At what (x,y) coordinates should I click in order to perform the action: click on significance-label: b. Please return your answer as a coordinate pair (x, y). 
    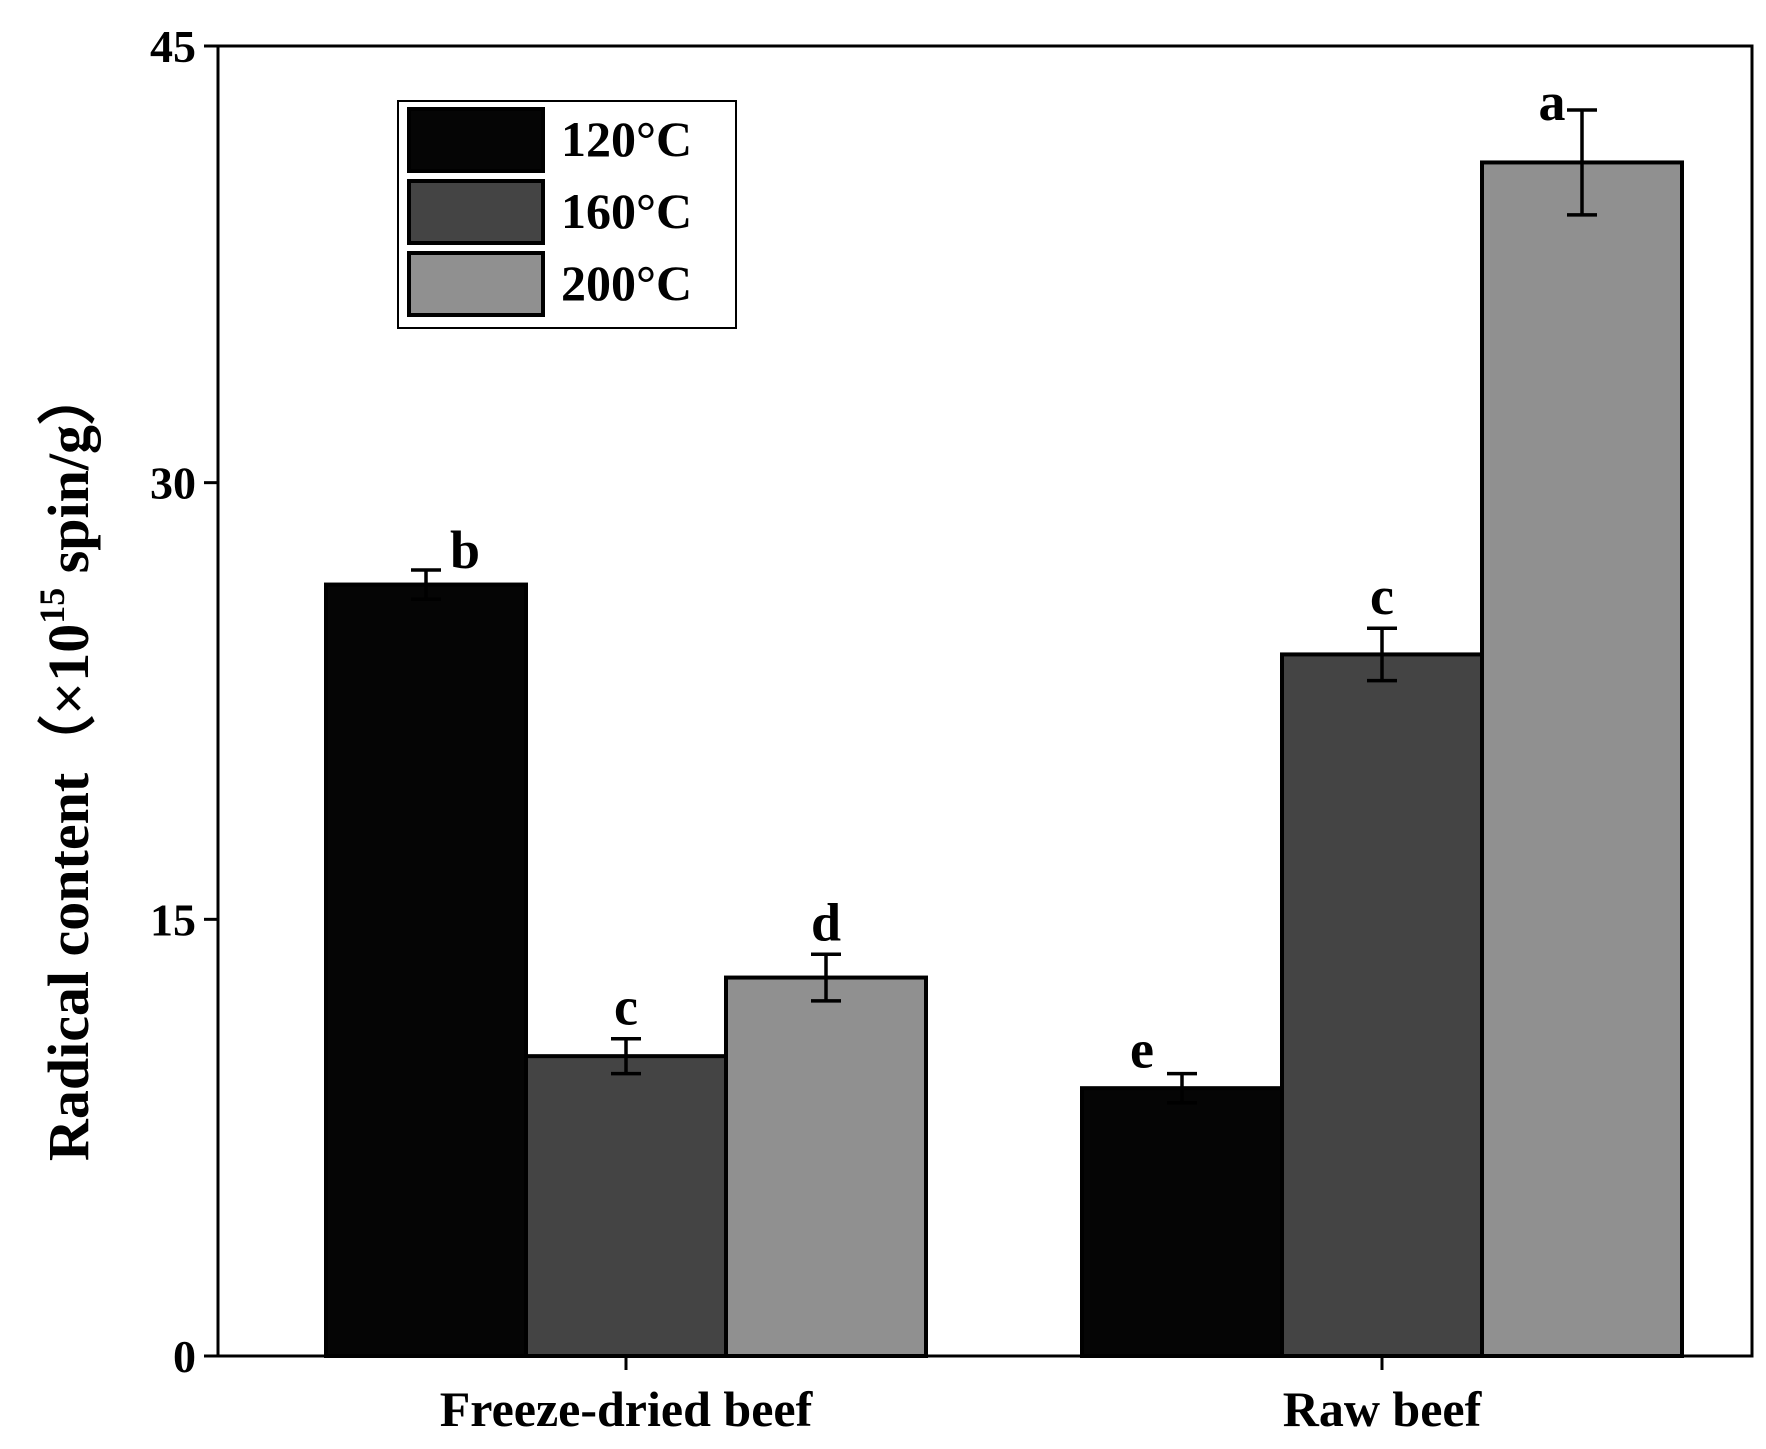
    Looking at the image, I should click on (465, 550).